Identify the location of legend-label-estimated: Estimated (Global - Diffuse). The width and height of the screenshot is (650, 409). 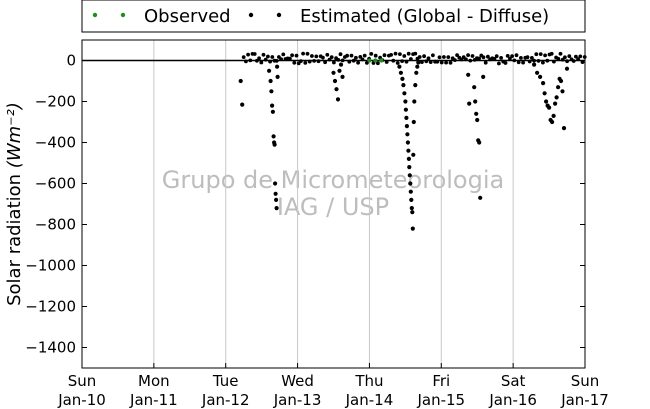
(424, 16).